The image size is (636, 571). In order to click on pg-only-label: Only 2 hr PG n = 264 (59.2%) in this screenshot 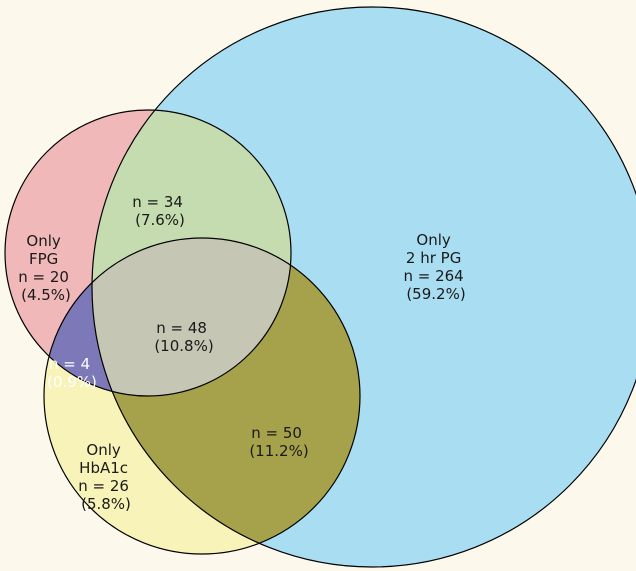, I will do `click(435, 267)`.